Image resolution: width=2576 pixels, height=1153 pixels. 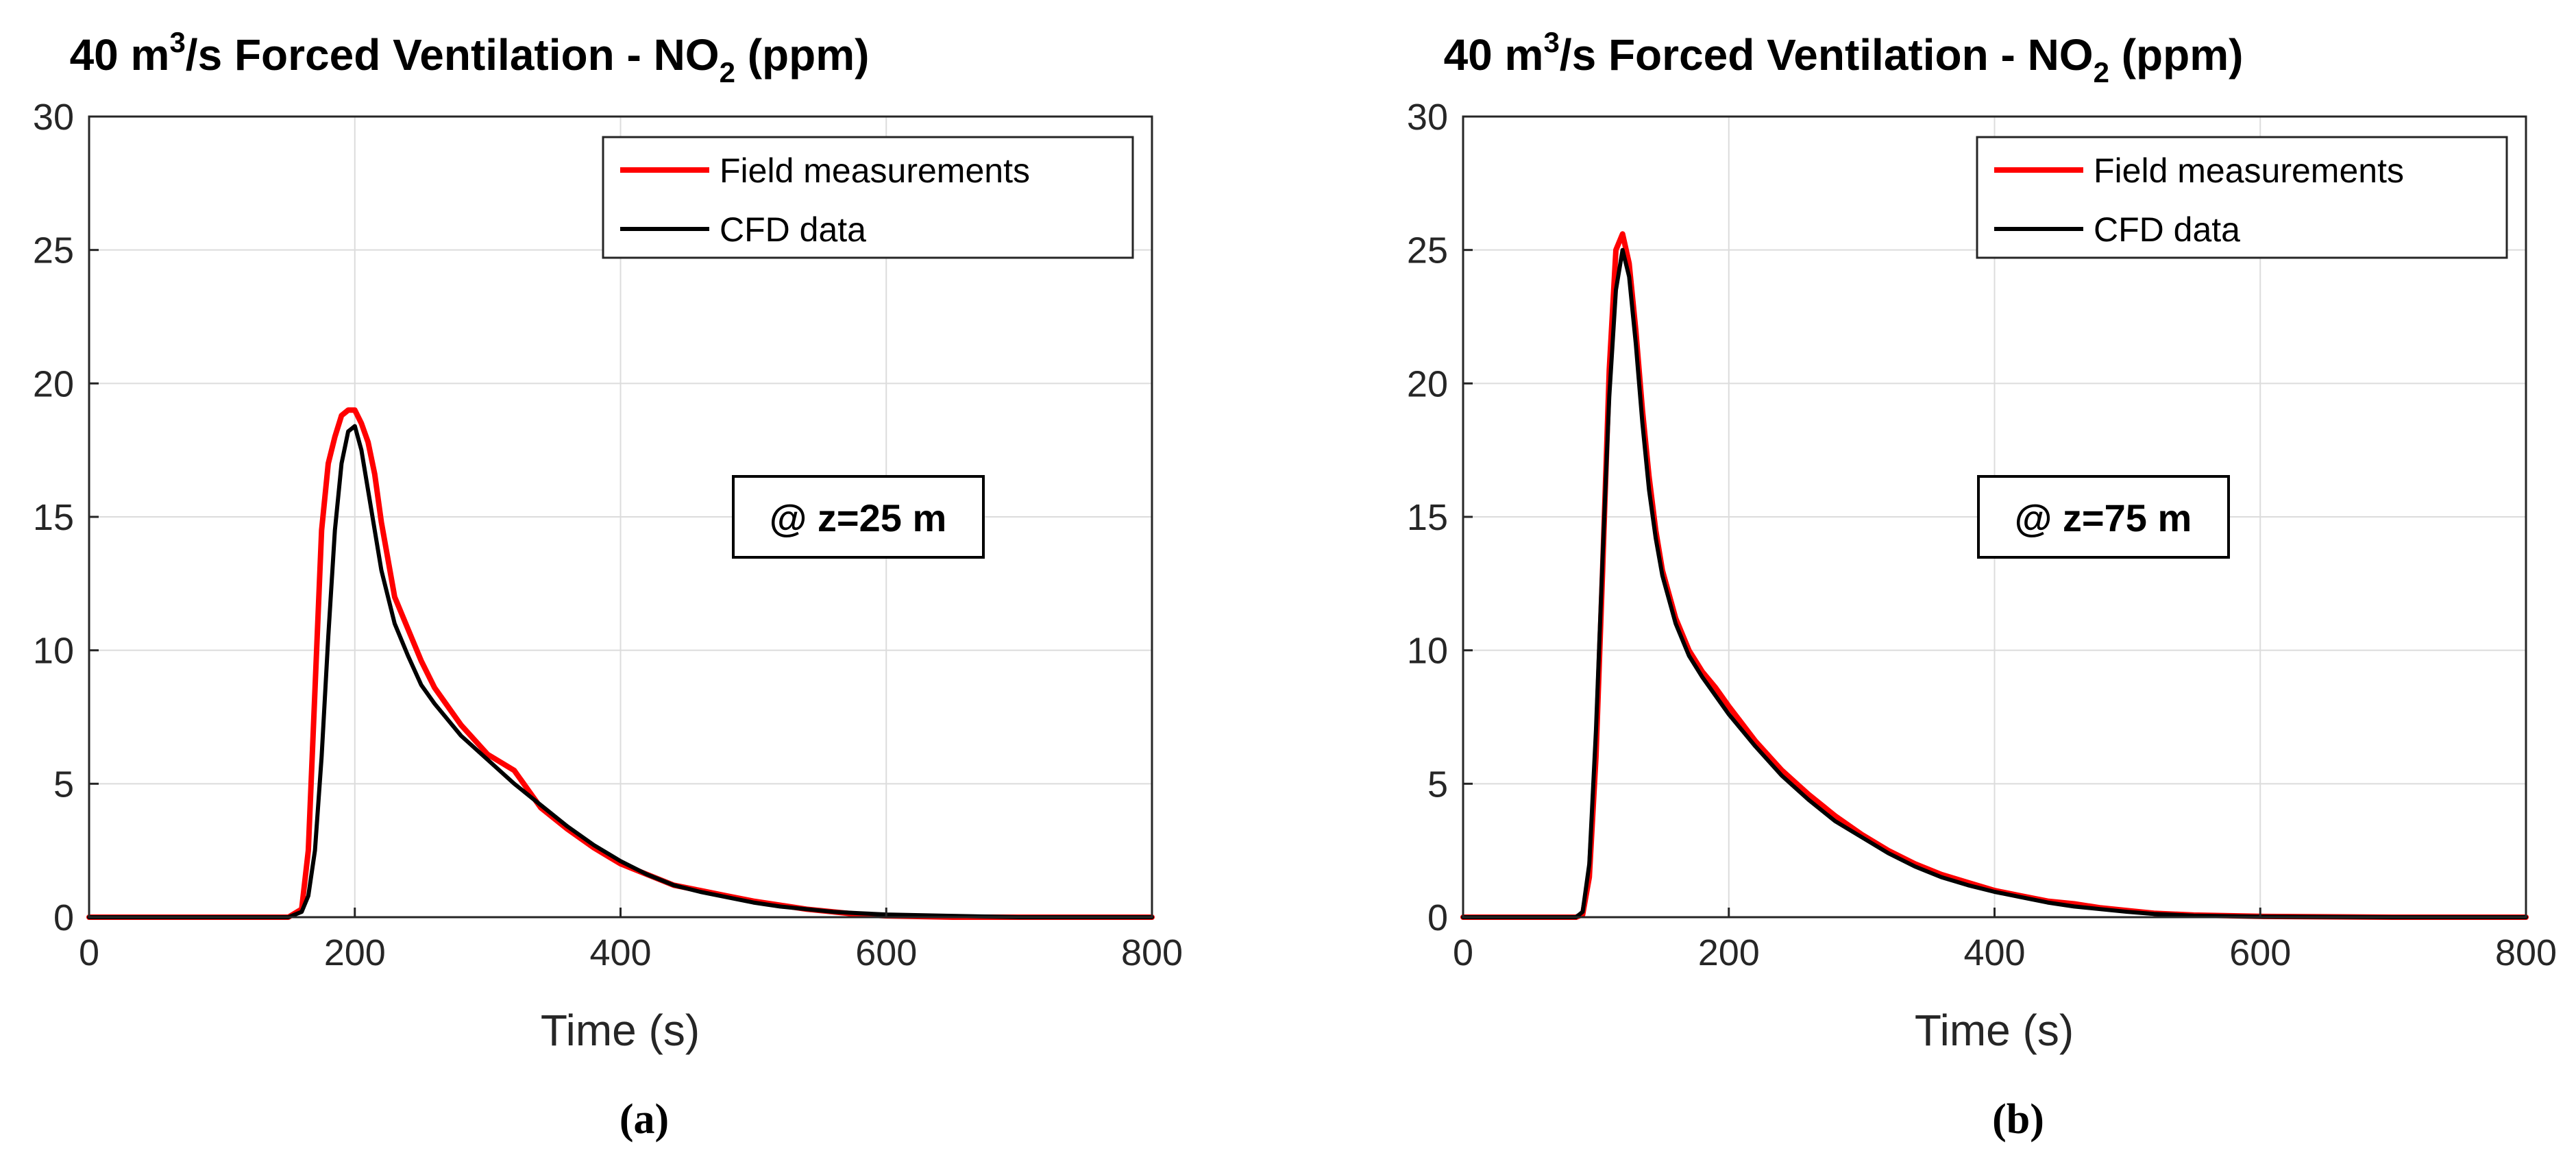 I want to click on location-annotation: @ z=75 m, so click(x=2104, y=517).